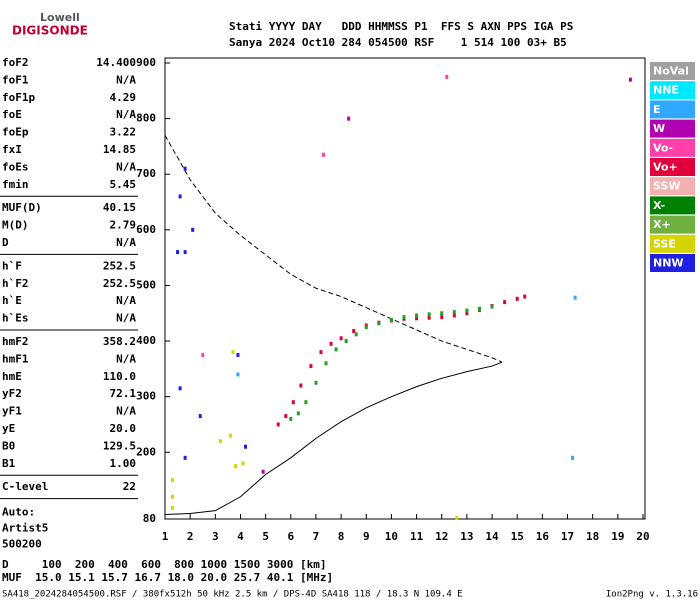 The height and width of the screenshot is (600, 700). Describe the element at coordinates (657, 109) in the screenshot. I see `legend-label: E` at that location.